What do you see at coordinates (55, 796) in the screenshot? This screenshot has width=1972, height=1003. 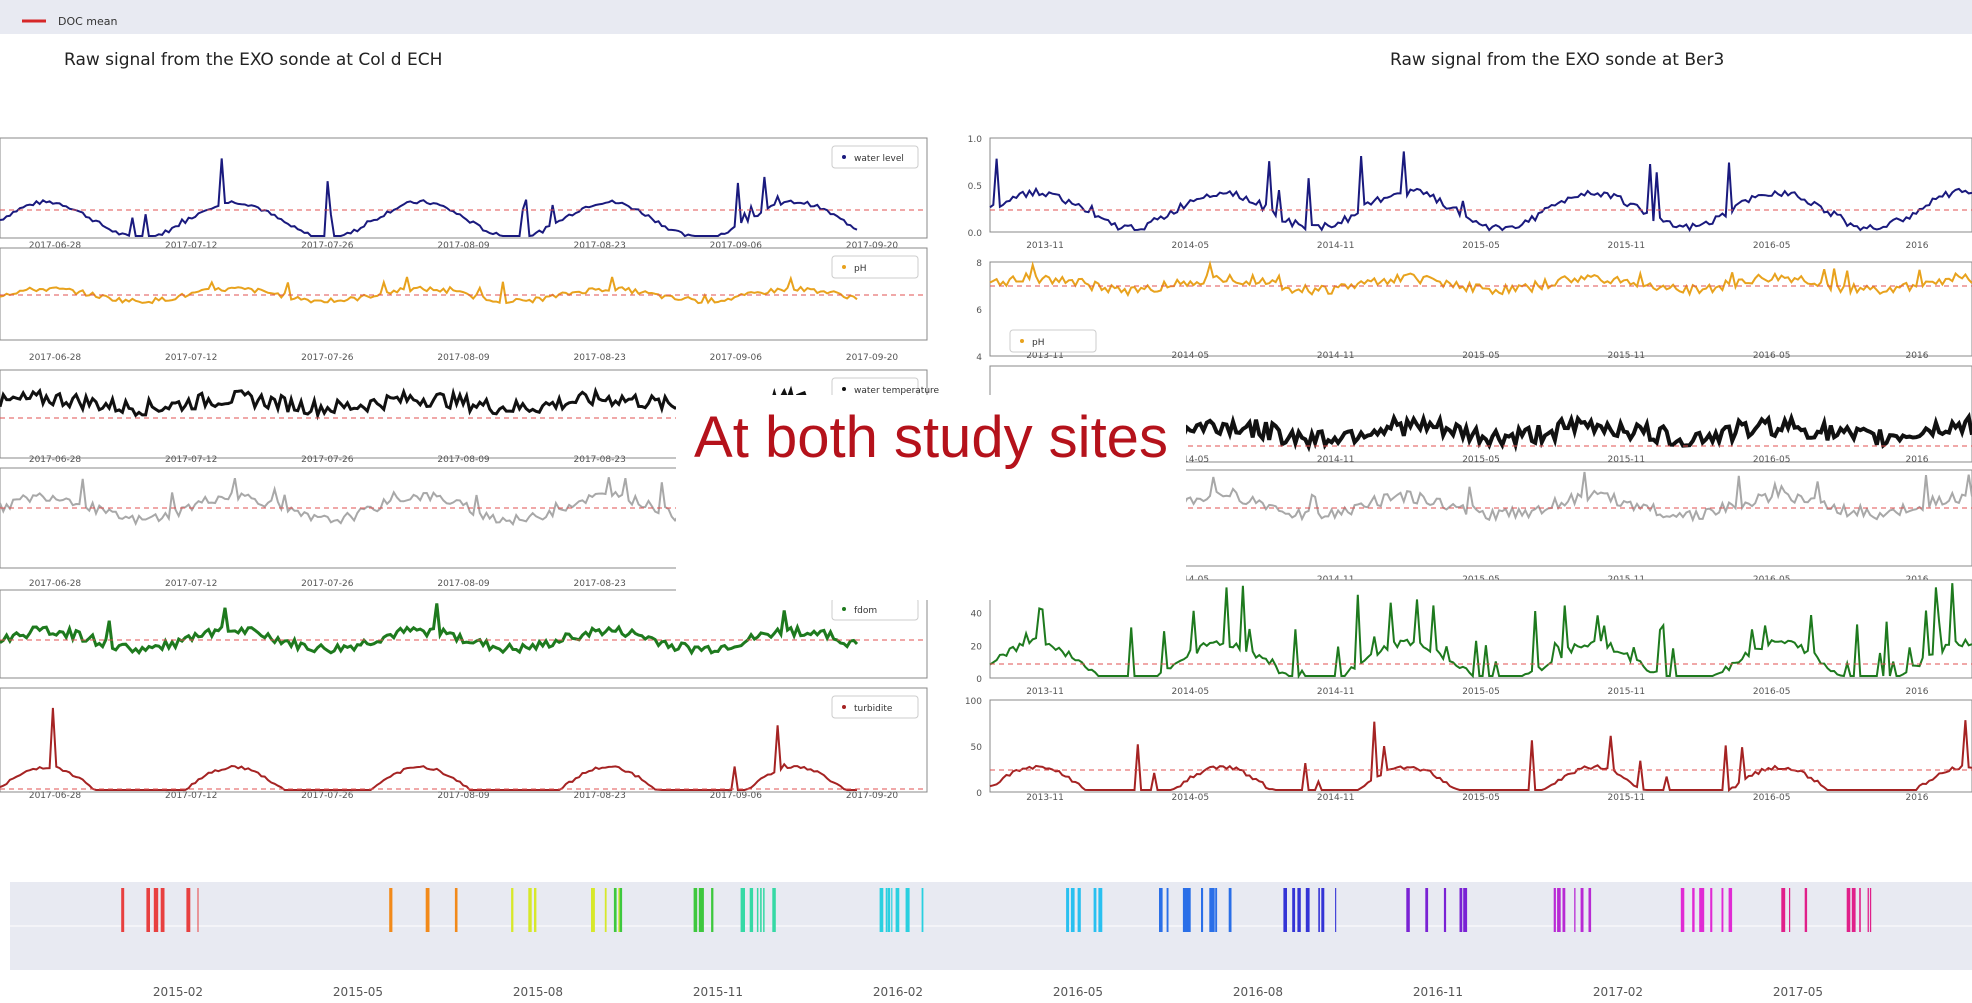 I see `left-panel-6-tick-0: 2017-06-28` at bounding box center [55, 796].